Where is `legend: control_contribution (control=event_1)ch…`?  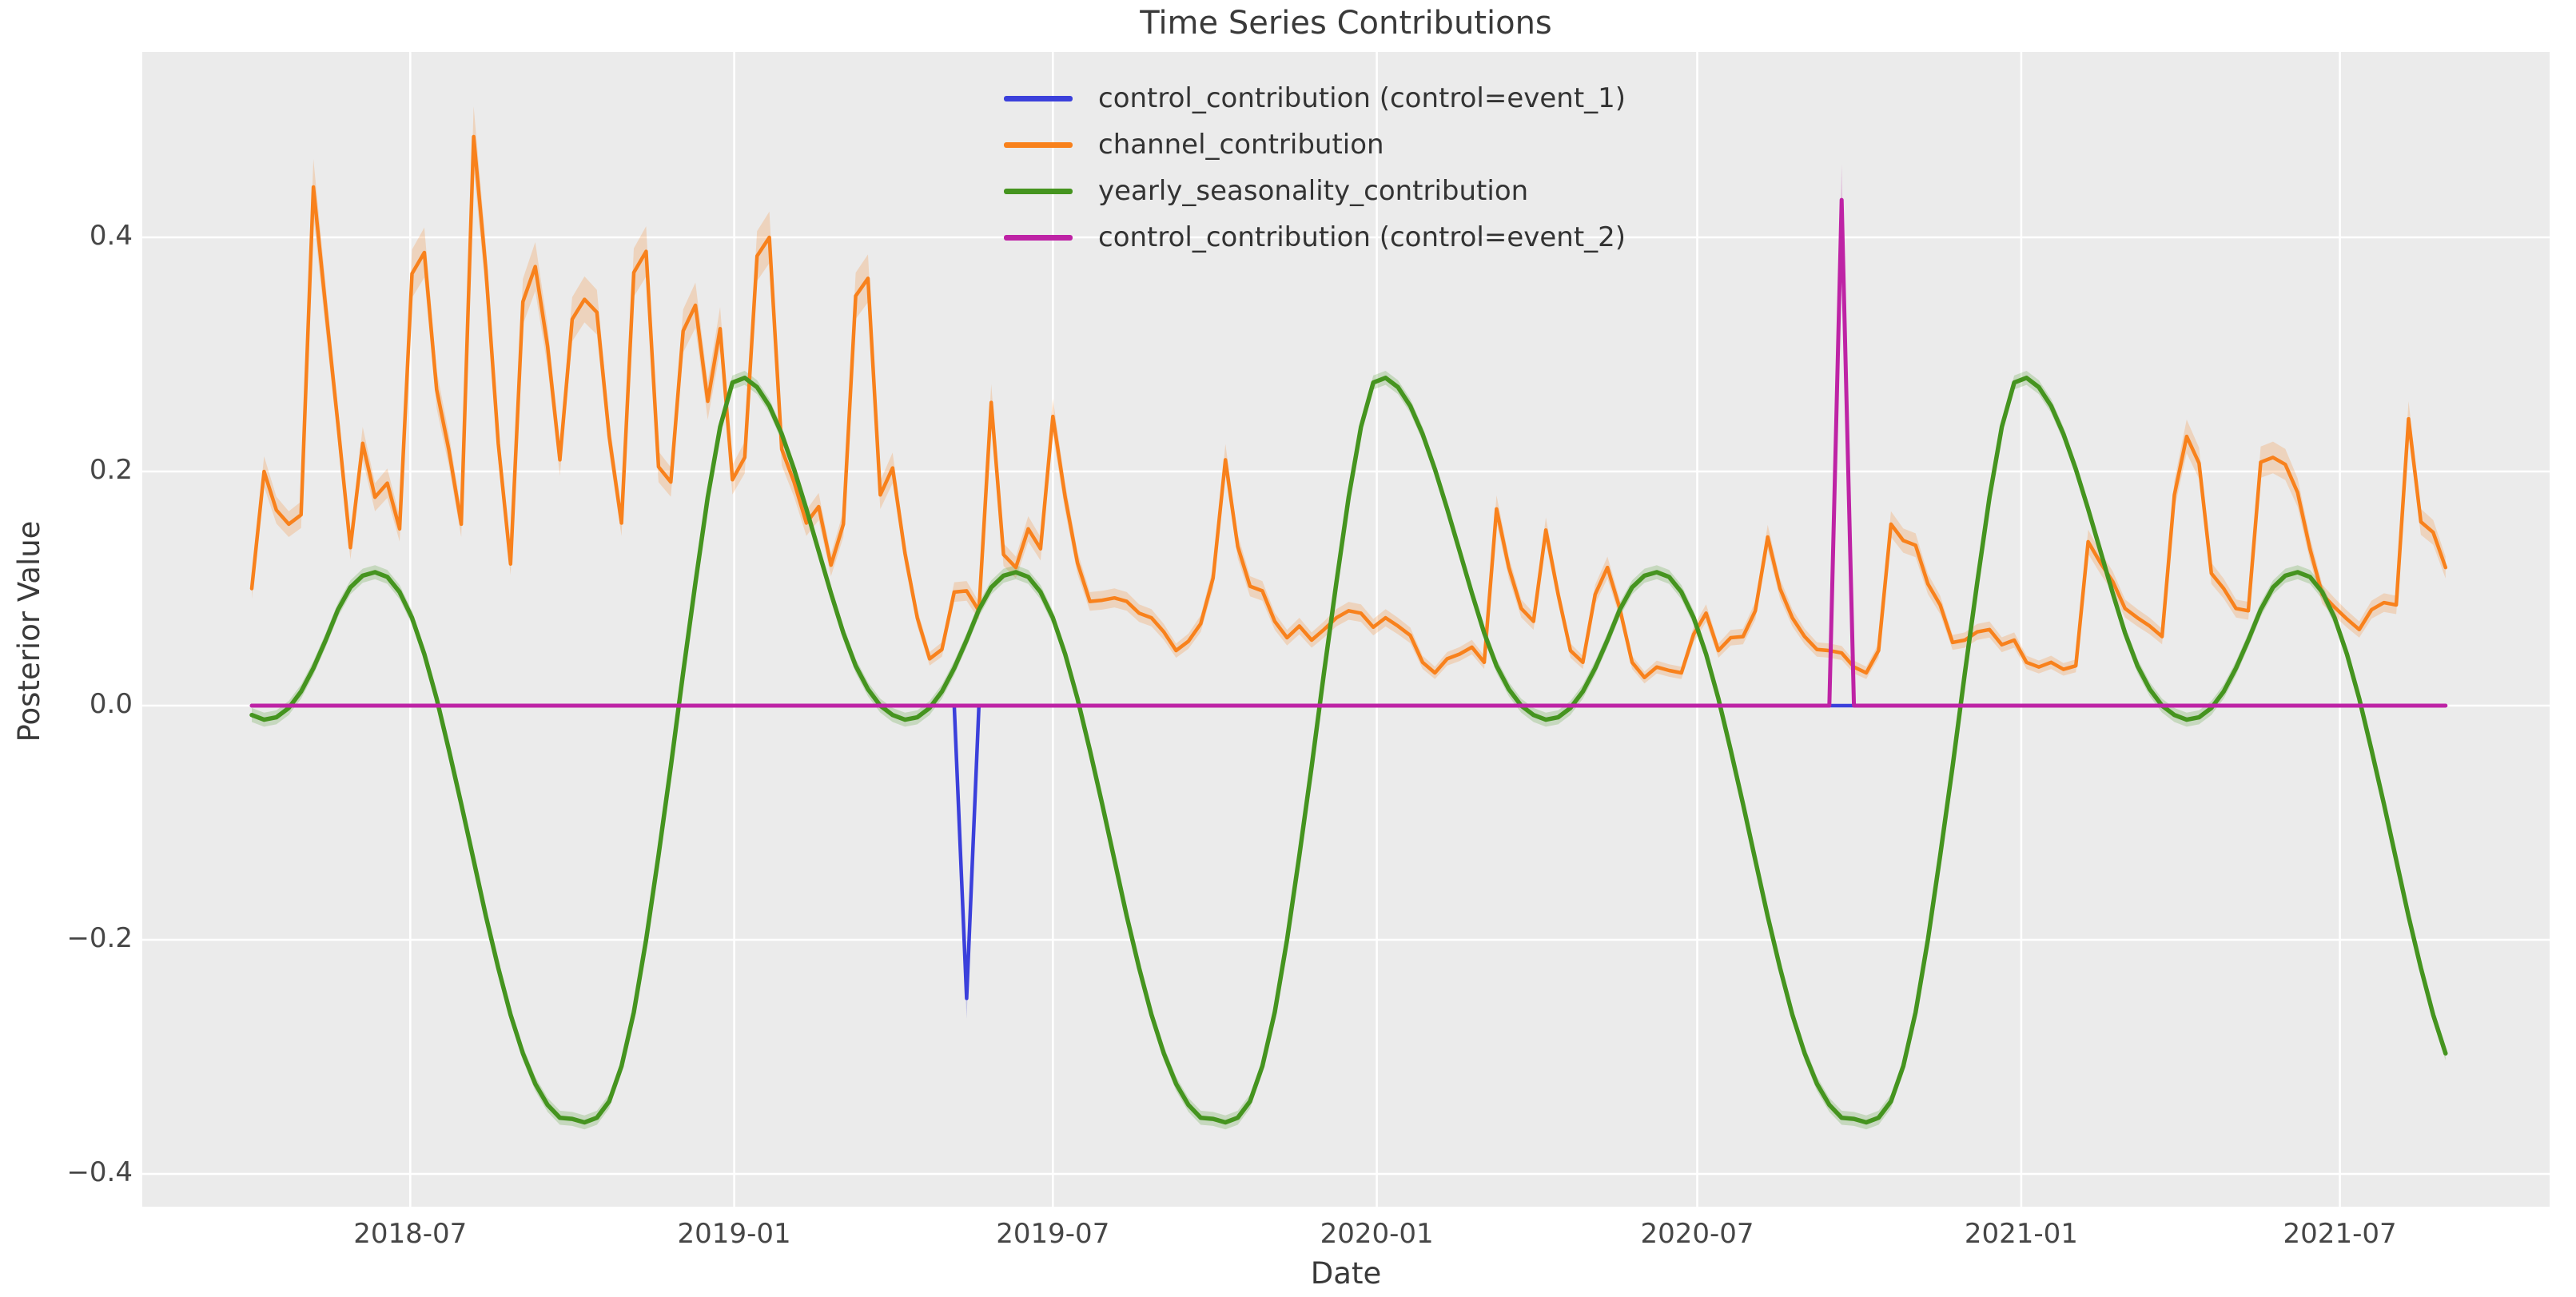 legend: control_contribution (control=event_1)ch… is located at coordinates (1315, 168).